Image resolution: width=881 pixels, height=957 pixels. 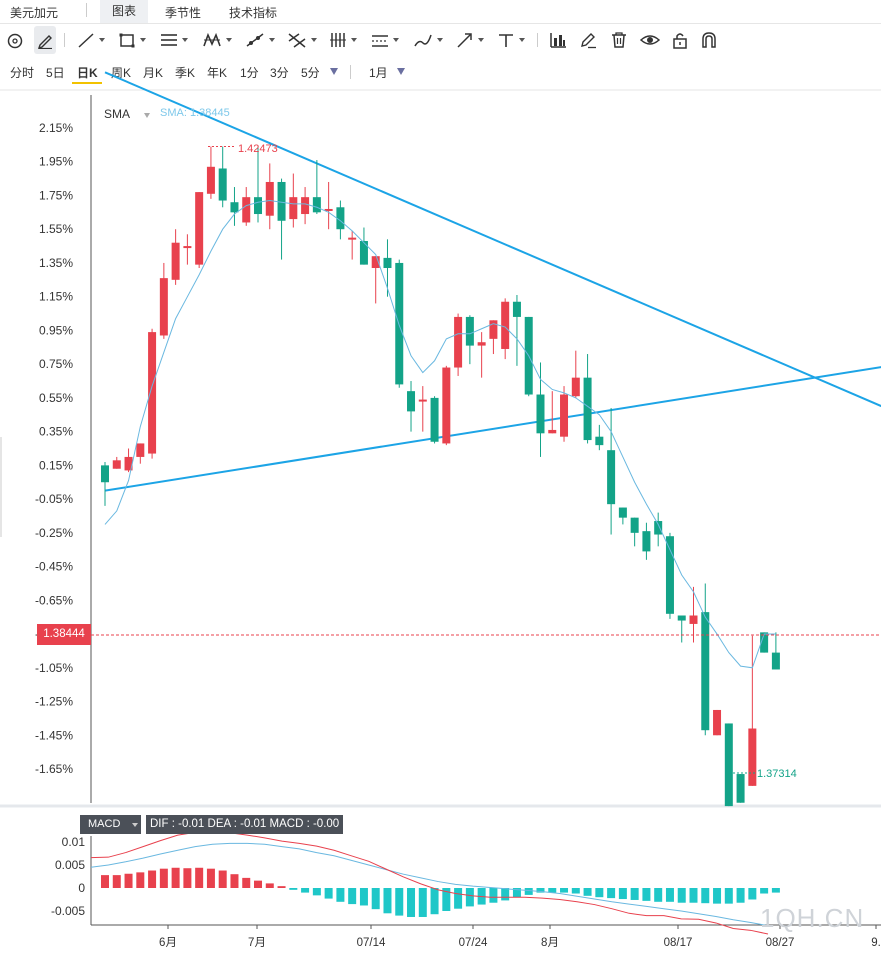 What do you see at coordinates (174, 40) in the screenshot?
I see `horizontal-lines-tool-icon` at bounding box center [174, 40].